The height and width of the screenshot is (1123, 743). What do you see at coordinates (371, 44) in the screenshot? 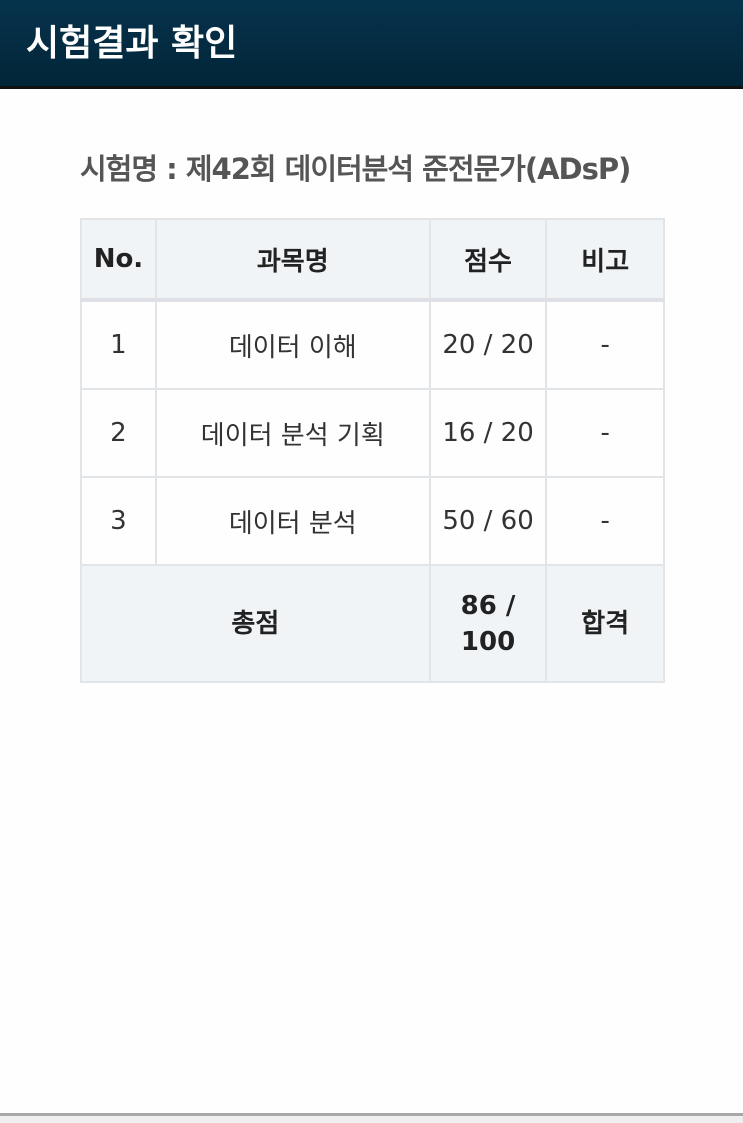
I see `app-header: 시험결과 확인` at bounding box center [371, 44].